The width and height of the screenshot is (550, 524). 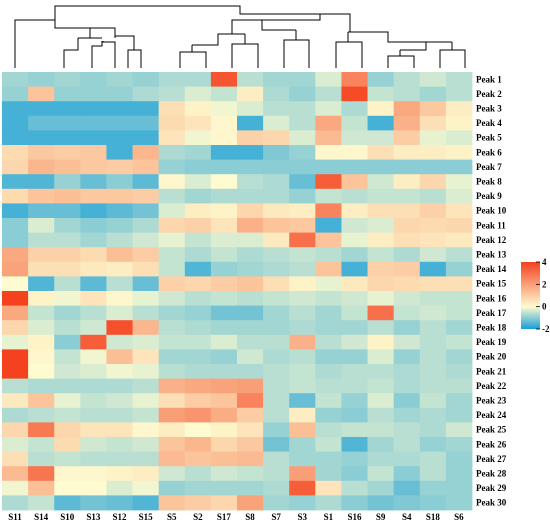 I want to click on row-label: Peak 18, so click(x=491, y=328).